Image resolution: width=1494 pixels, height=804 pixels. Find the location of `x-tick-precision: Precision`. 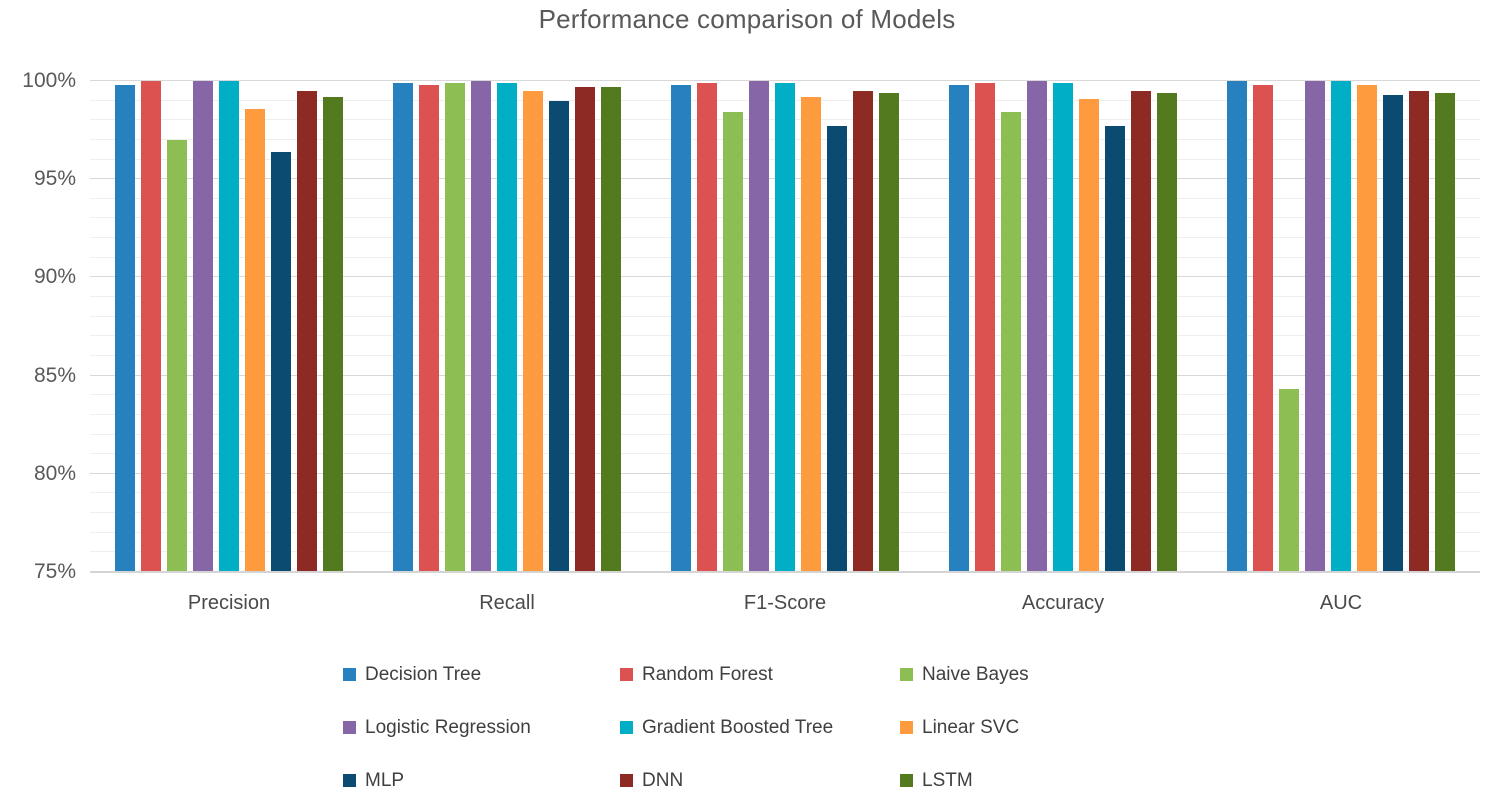

x-tick-precision: Precision is located at coordinates (229, 603).